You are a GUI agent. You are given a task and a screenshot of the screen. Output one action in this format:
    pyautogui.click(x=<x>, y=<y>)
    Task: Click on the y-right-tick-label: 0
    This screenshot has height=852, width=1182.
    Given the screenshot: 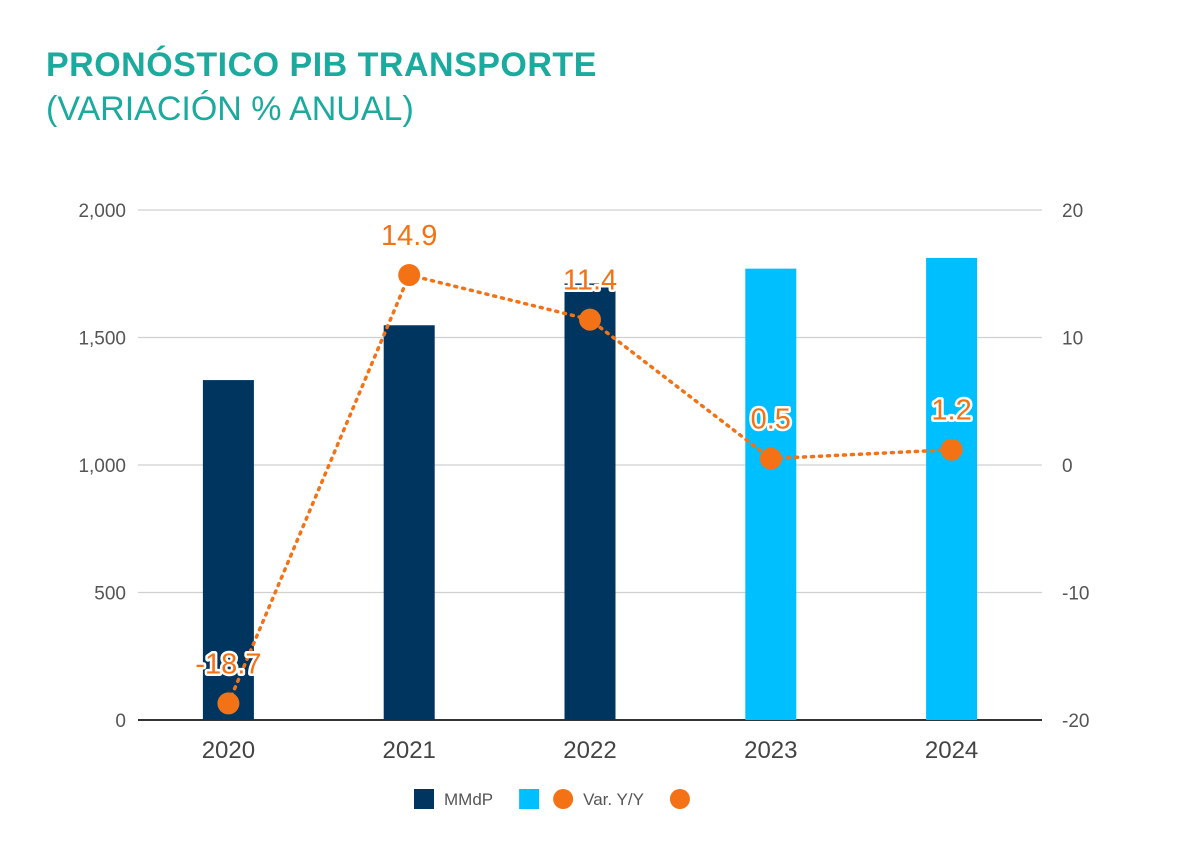 What is the action you would take?
    pyautogui.click(x=1067, y=466)
    